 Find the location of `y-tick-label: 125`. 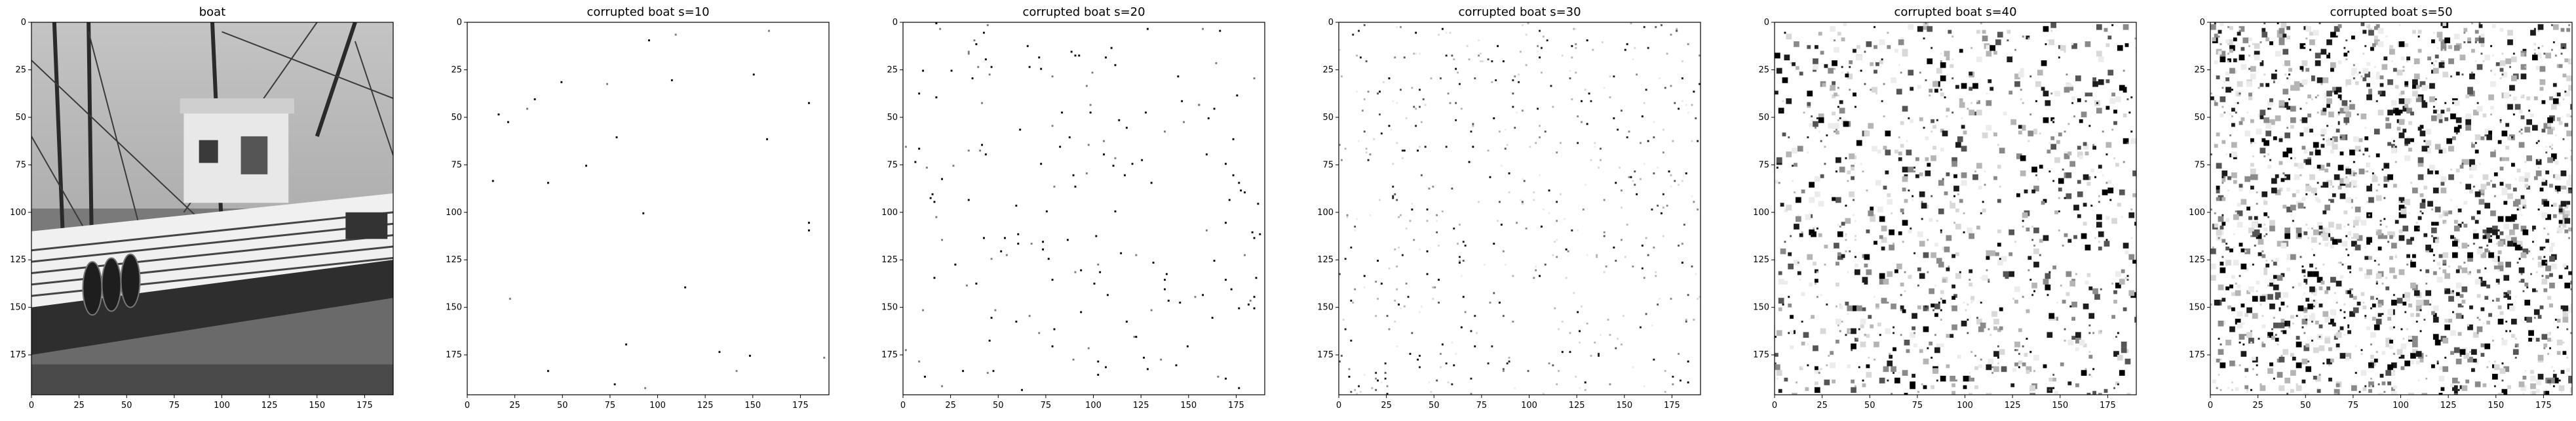

y-tick-label: 125 is located at coordinates (18, 260).